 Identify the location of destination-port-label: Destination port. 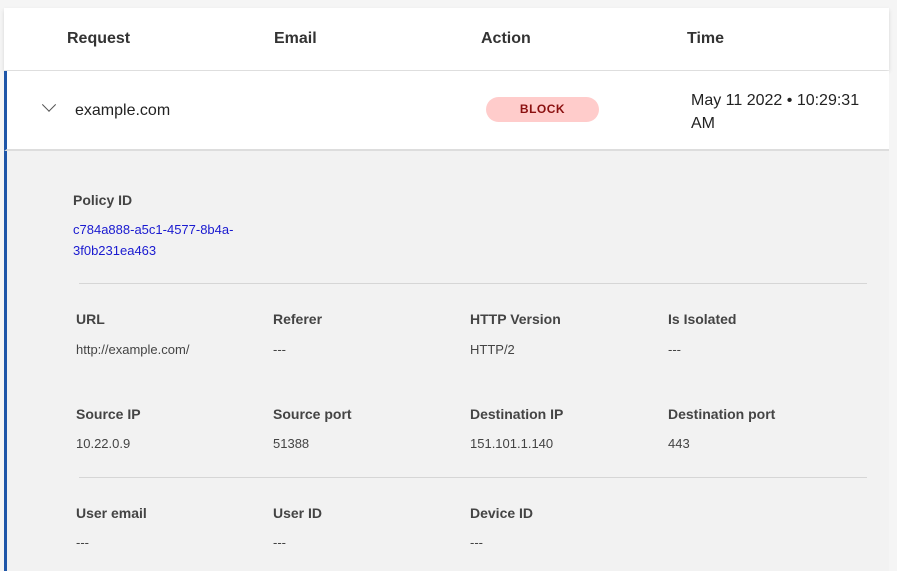
(722, 414).